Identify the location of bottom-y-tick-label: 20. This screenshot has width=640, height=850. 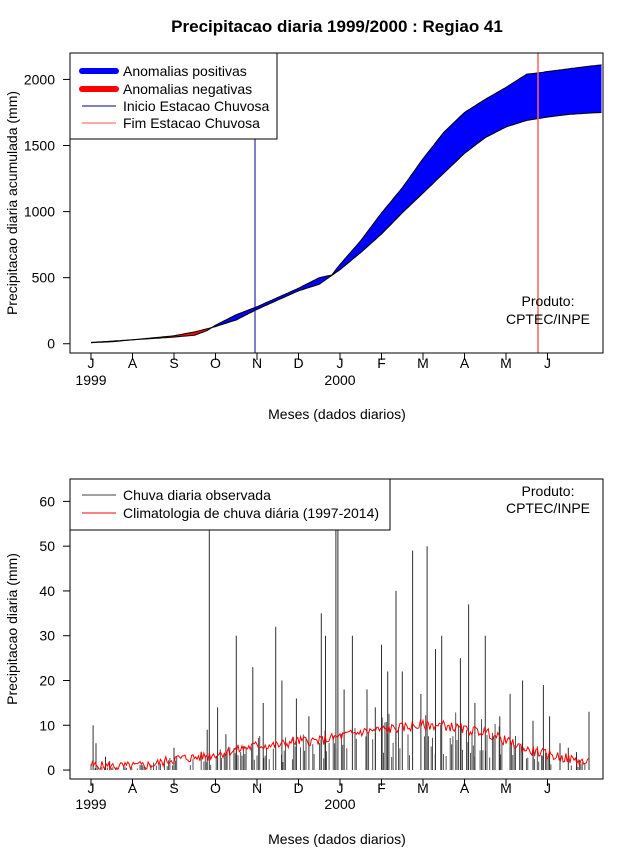
(47, 680).